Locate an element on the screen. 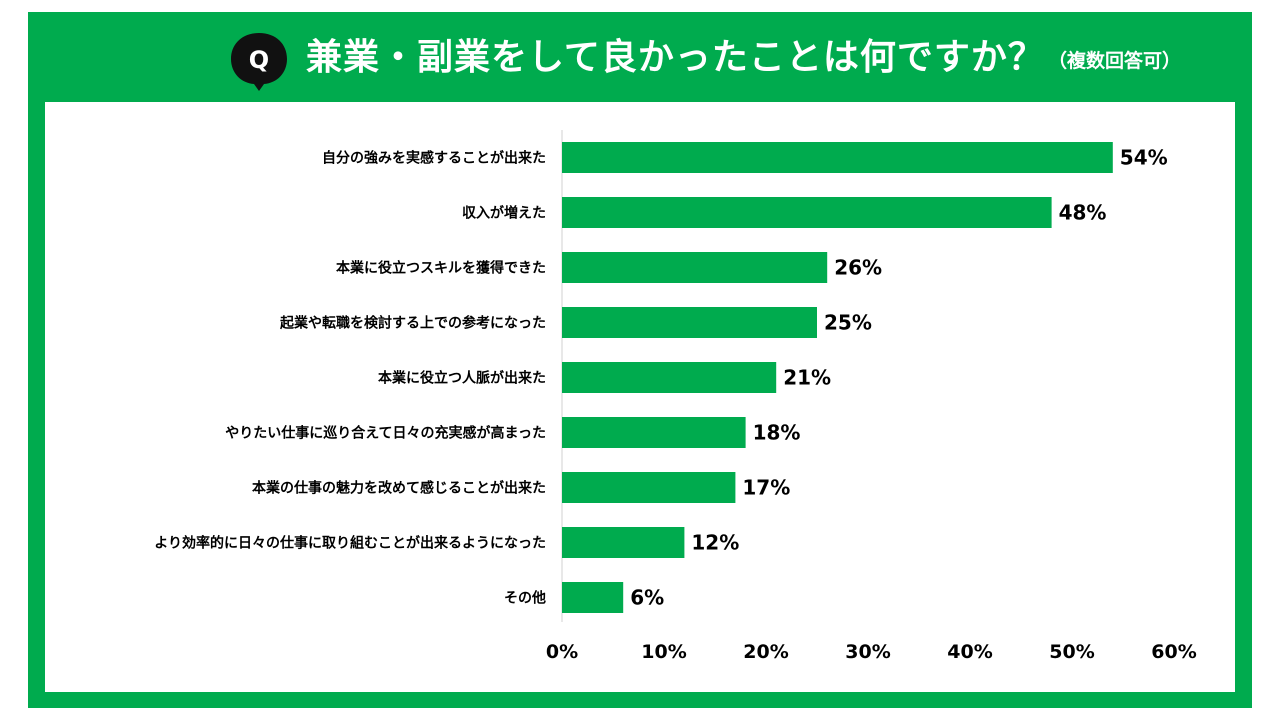 The height and width of the screenshot is (720, 1280). category-label: やりたい仕事に巡り合えて日々の充実感が高まった is located at coordinates (385, 433).